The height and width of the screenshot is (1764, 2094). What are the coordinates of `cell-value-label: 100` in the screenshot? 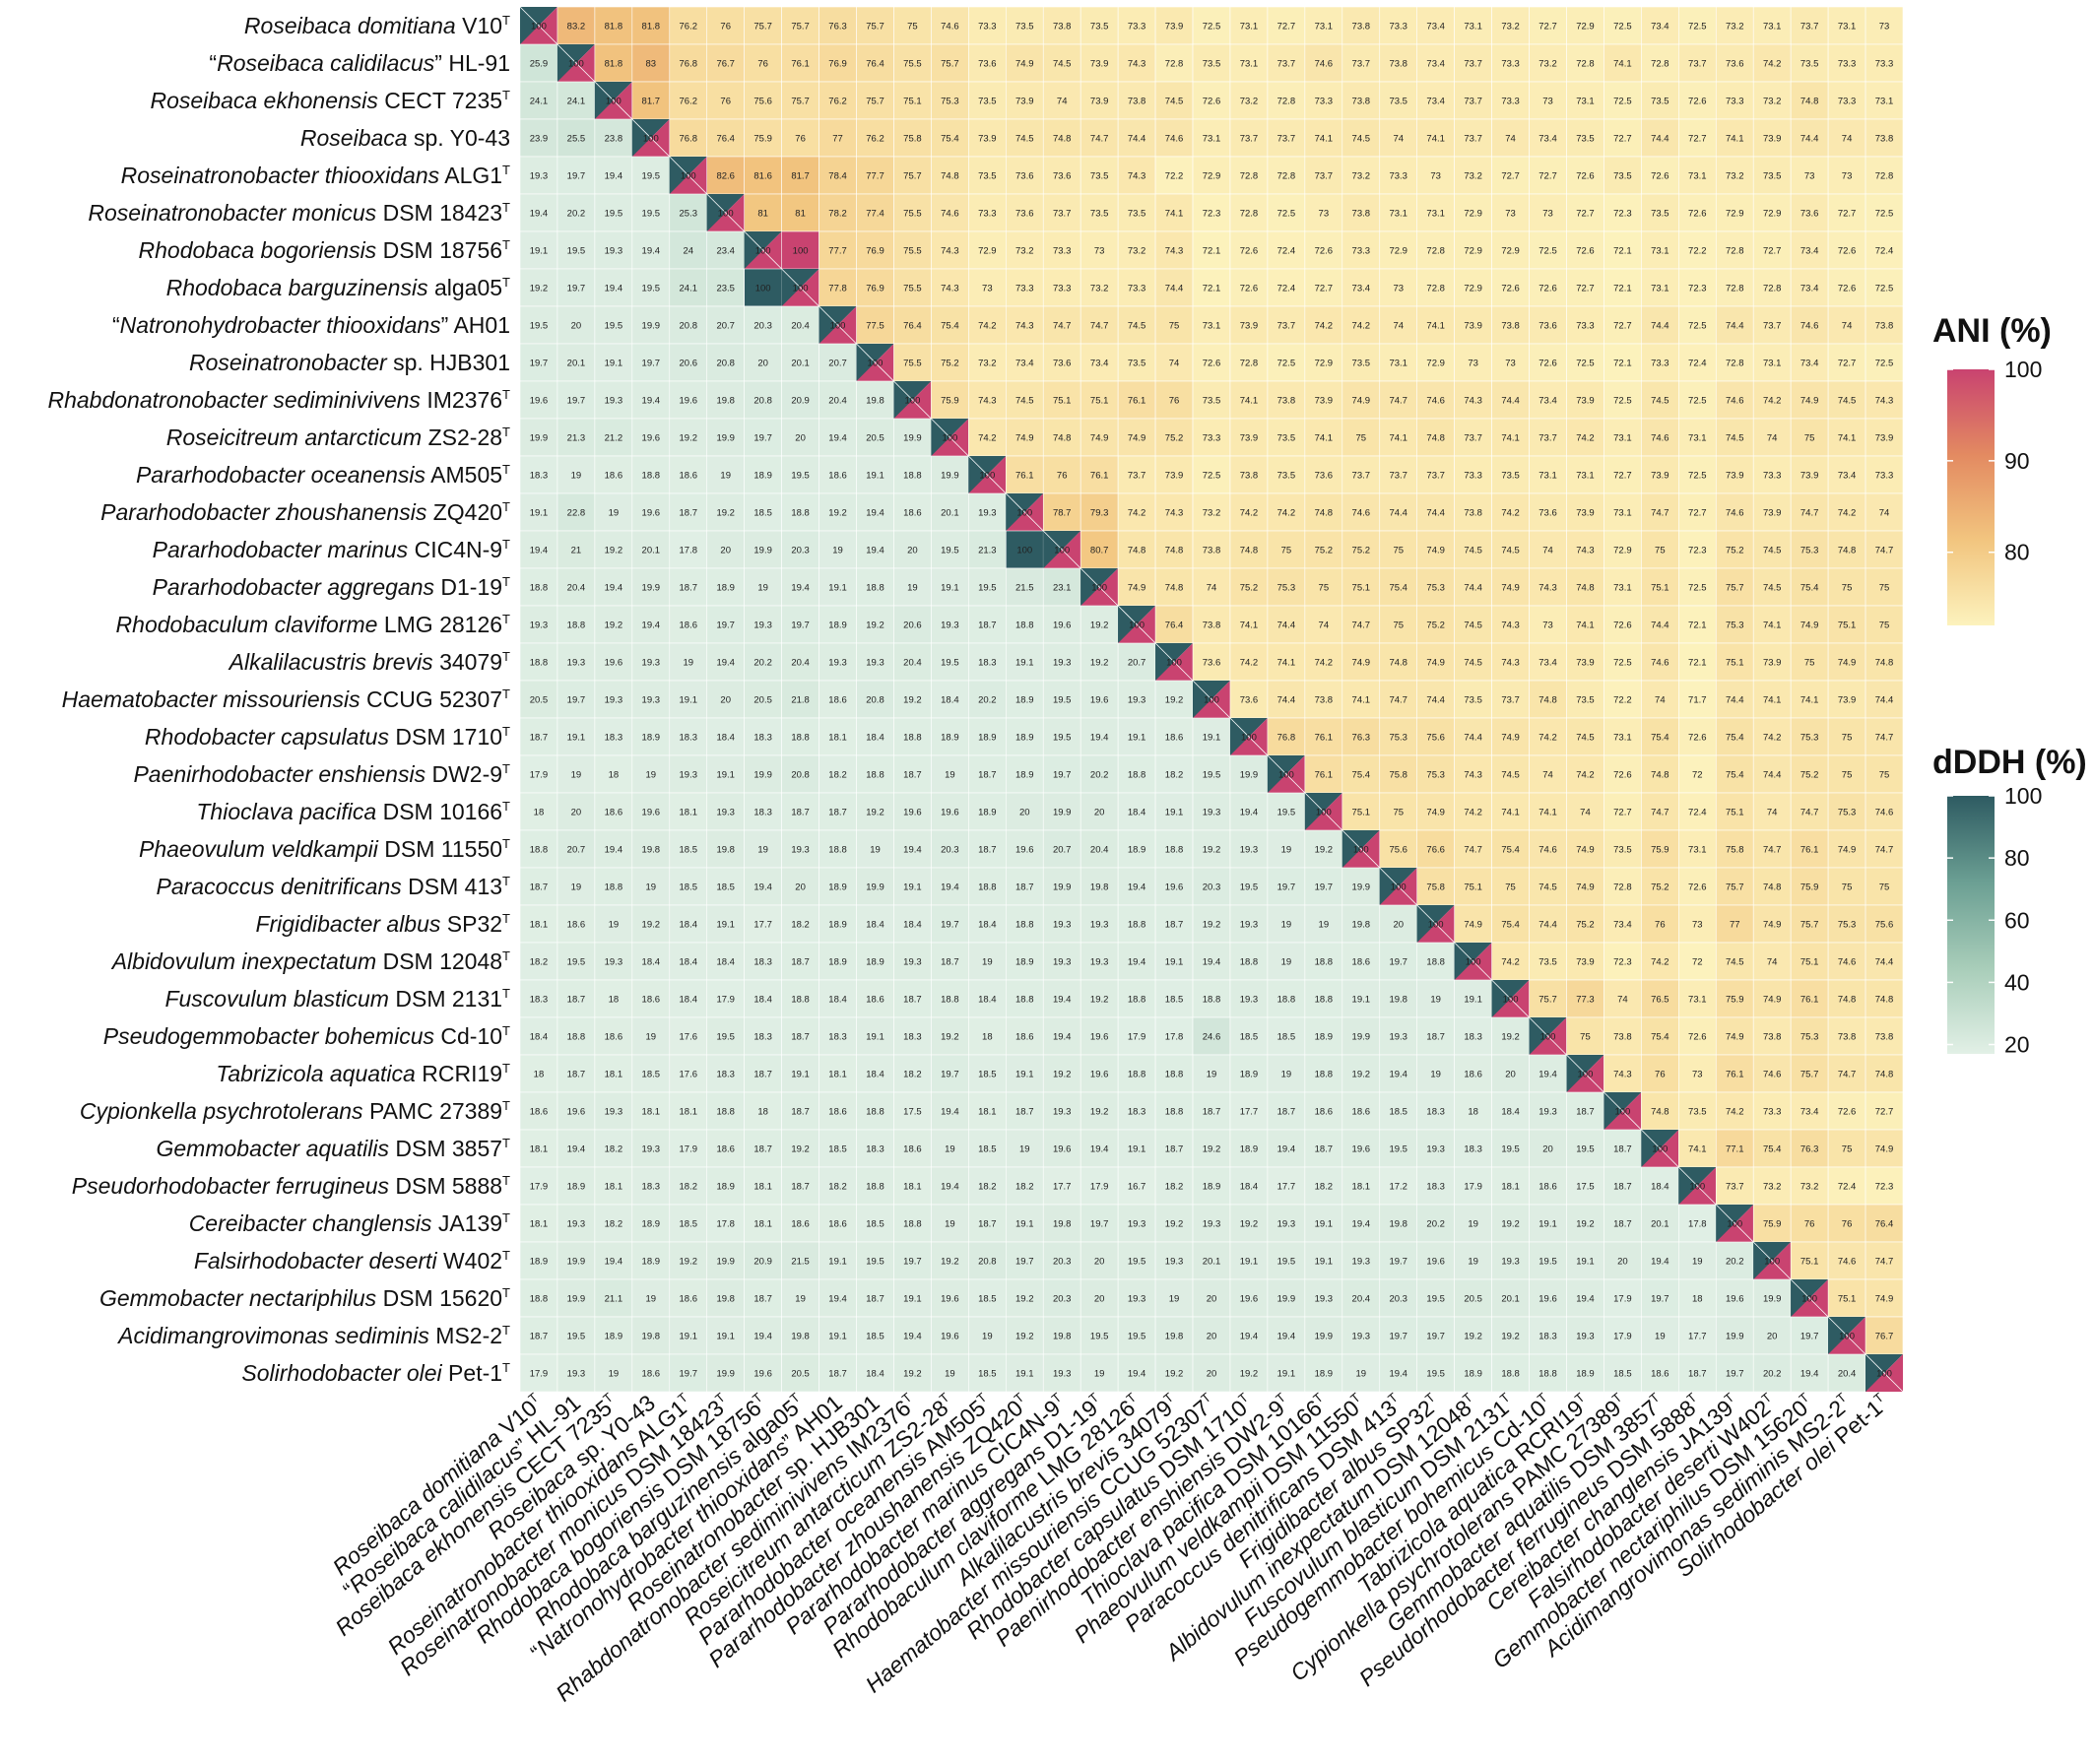 It's located at (1211, 700).